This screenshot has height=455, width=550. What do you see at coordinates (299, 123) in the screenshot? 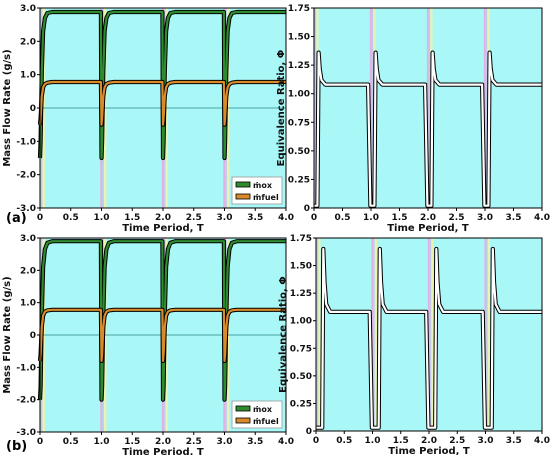
I see `y-tick-label: 0.75` at bounding box center [299, 123].